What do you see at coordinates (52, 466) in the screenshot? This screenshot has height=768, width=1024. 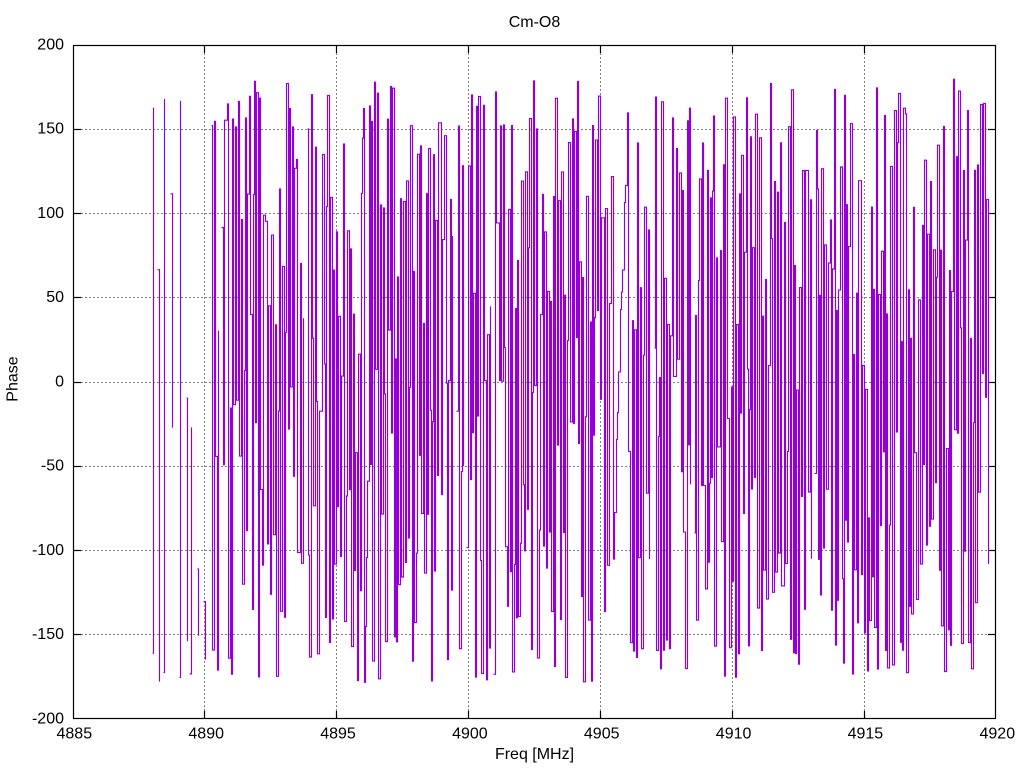 I see `svg-text: -50` at bounding box center [52, 466].